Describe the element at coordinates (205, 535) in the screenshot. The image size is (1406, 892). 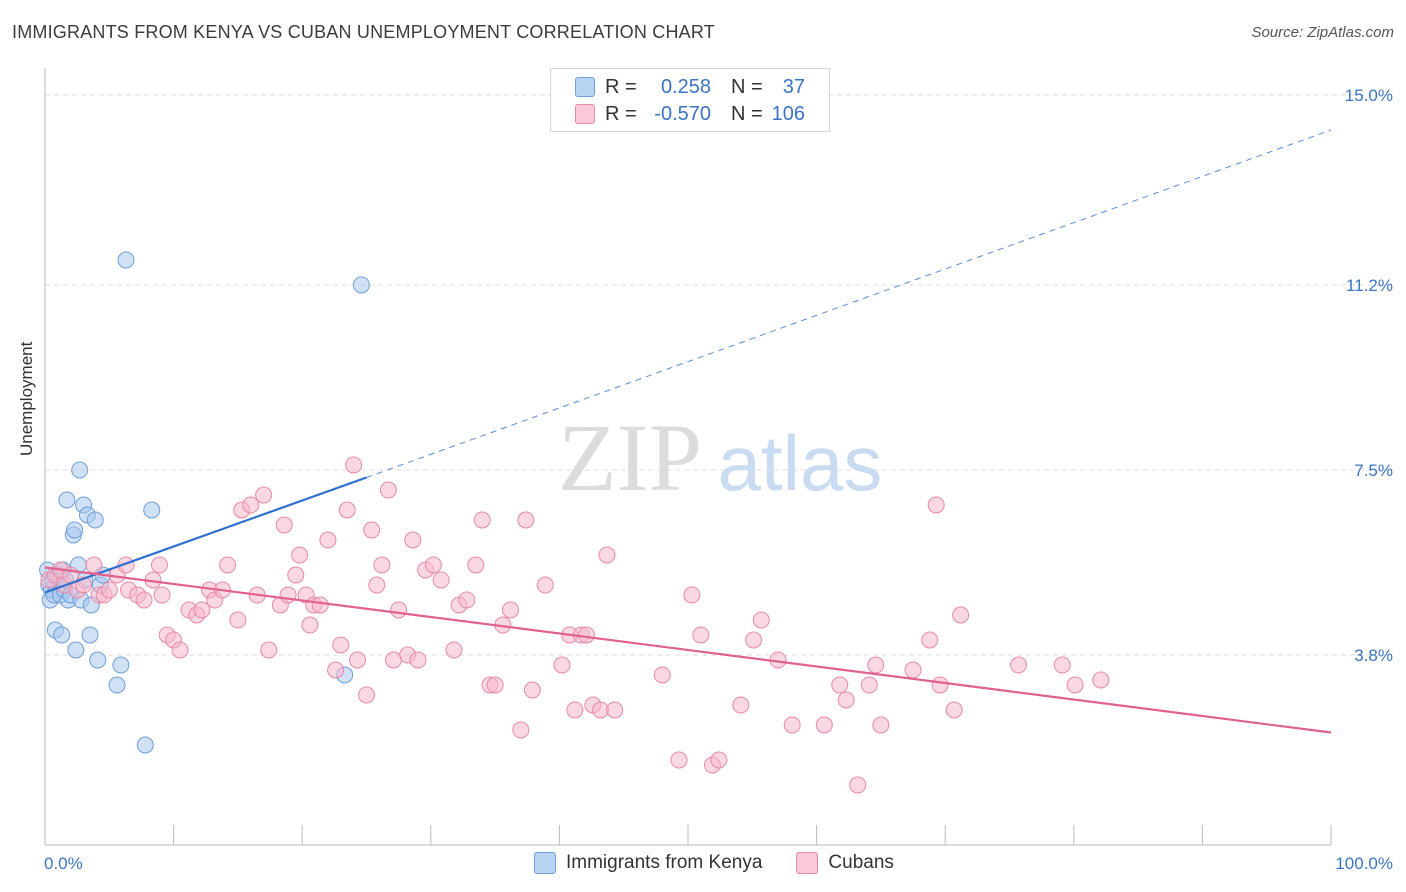
I see `kenya-trendline` at that location.